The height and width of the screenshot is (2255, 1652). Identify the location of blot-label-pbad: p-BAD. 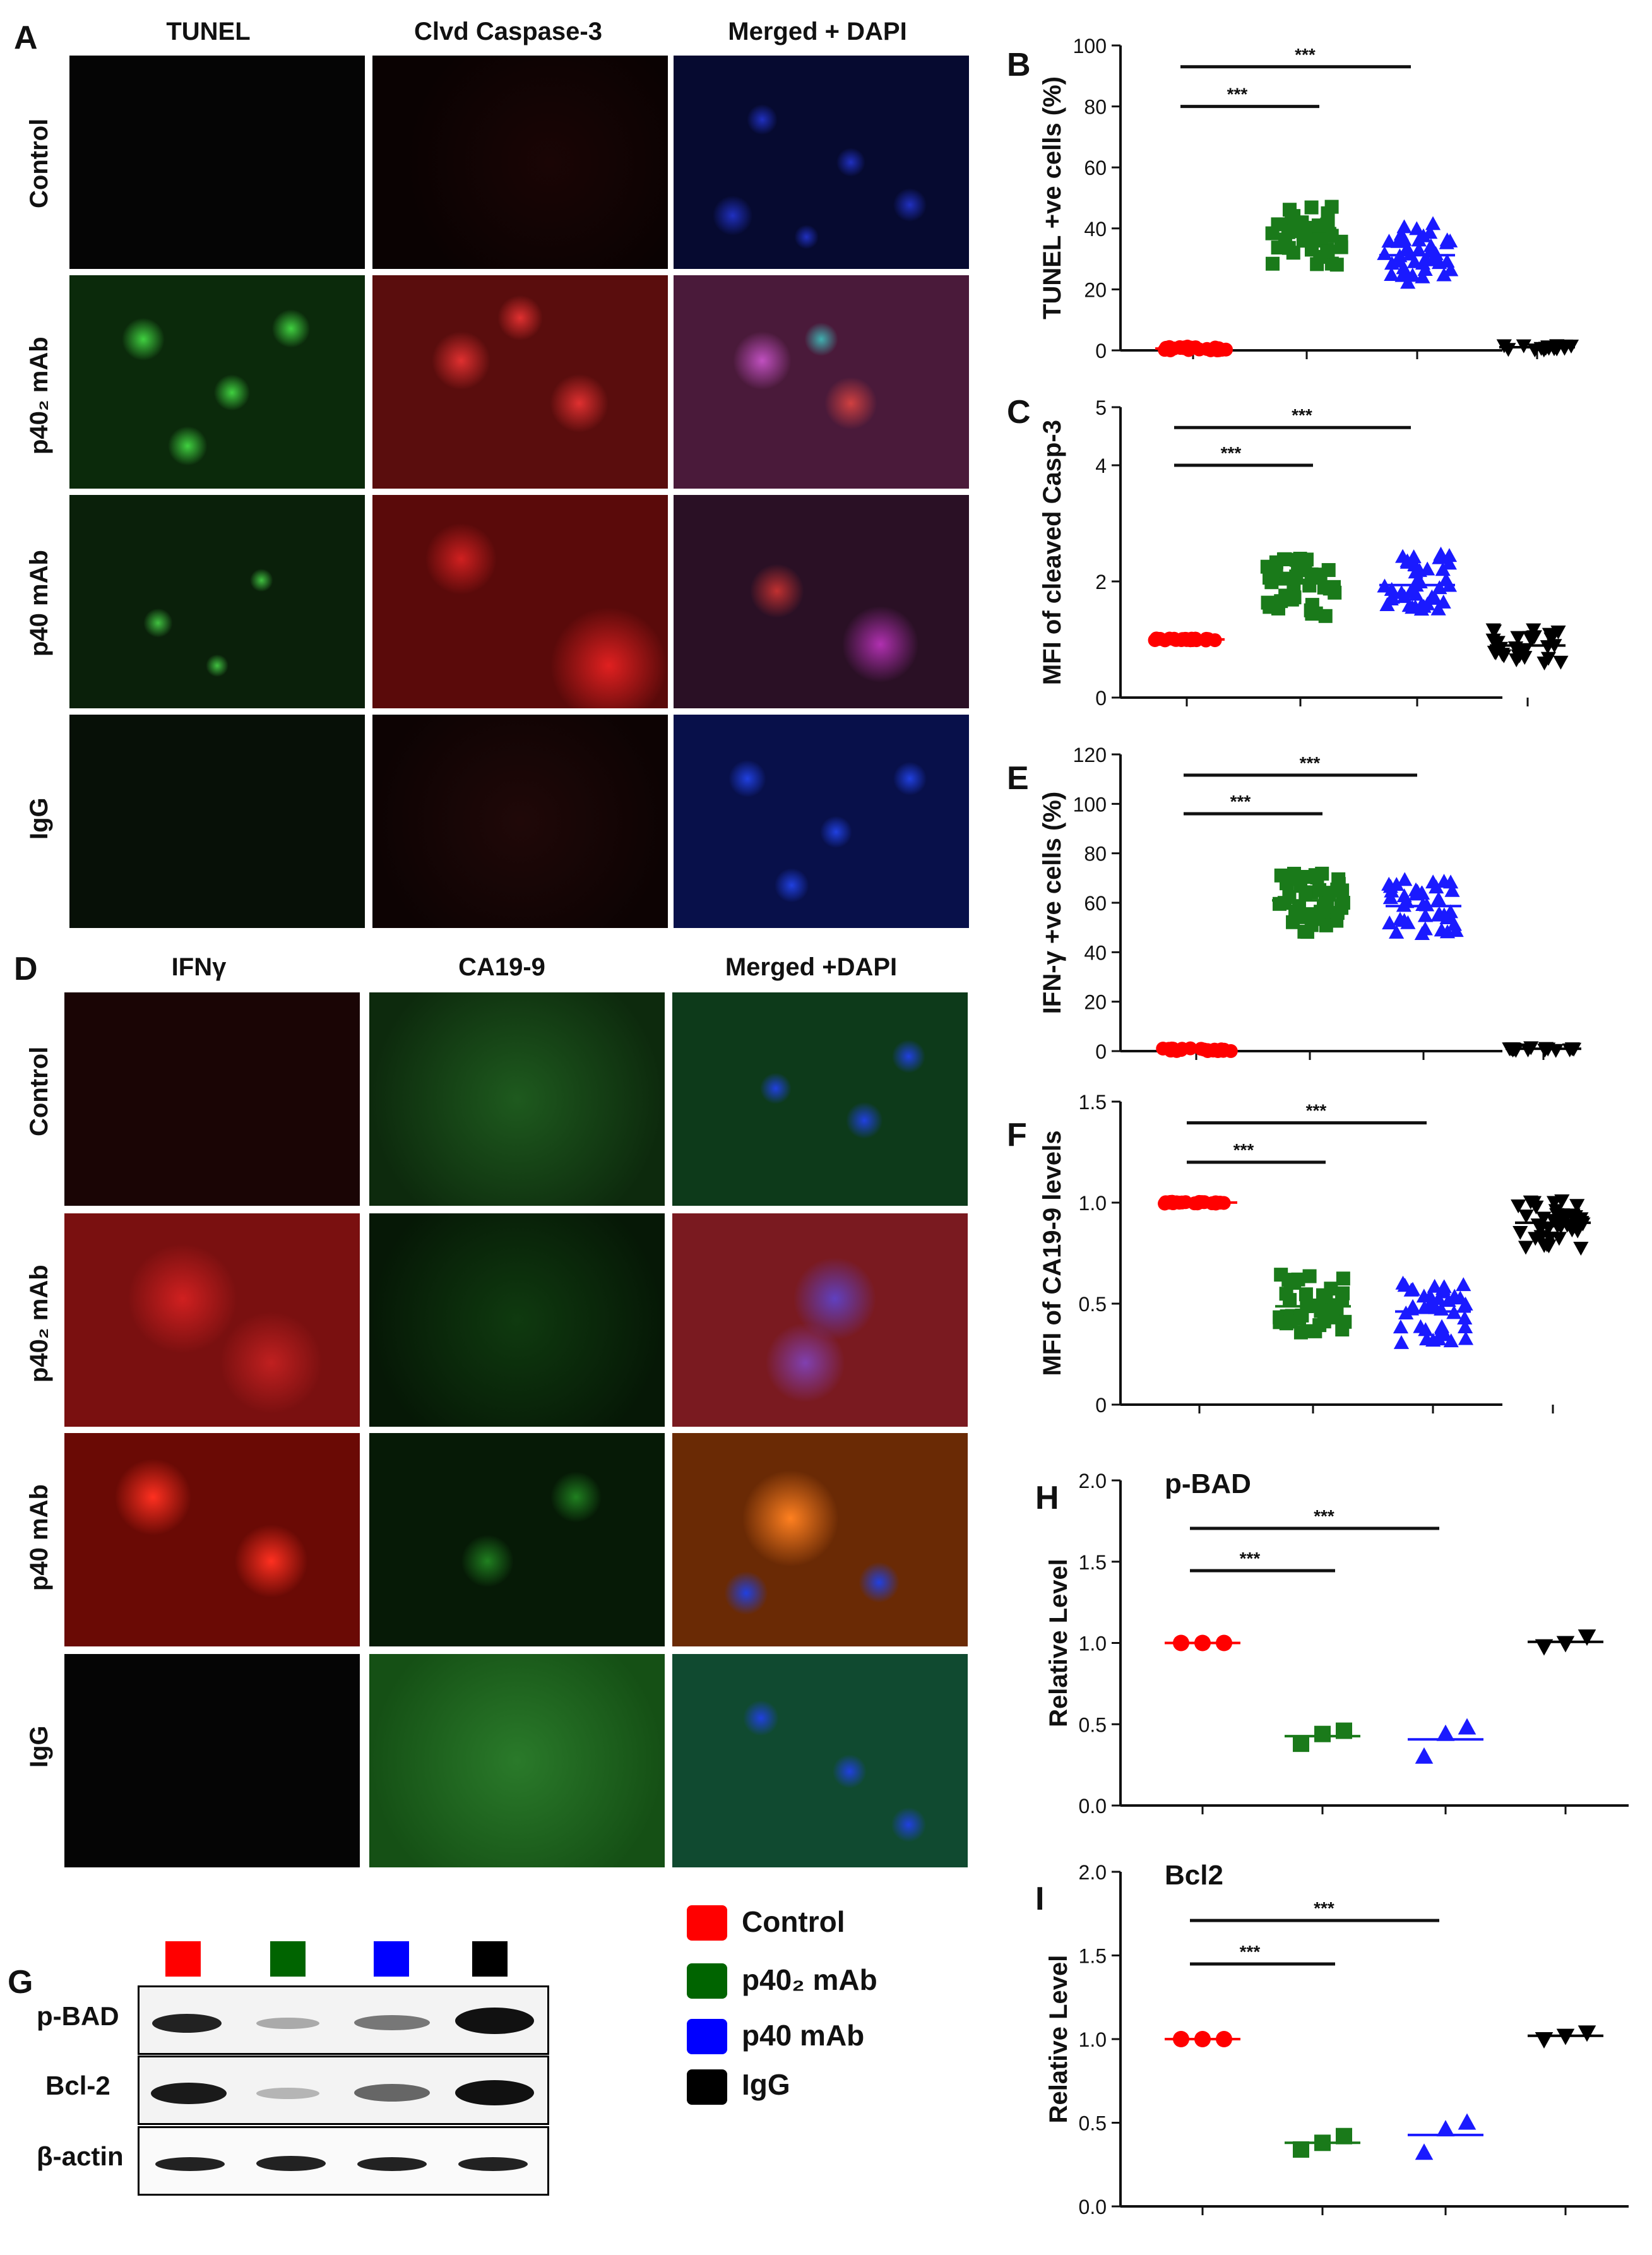
(78, 2016).